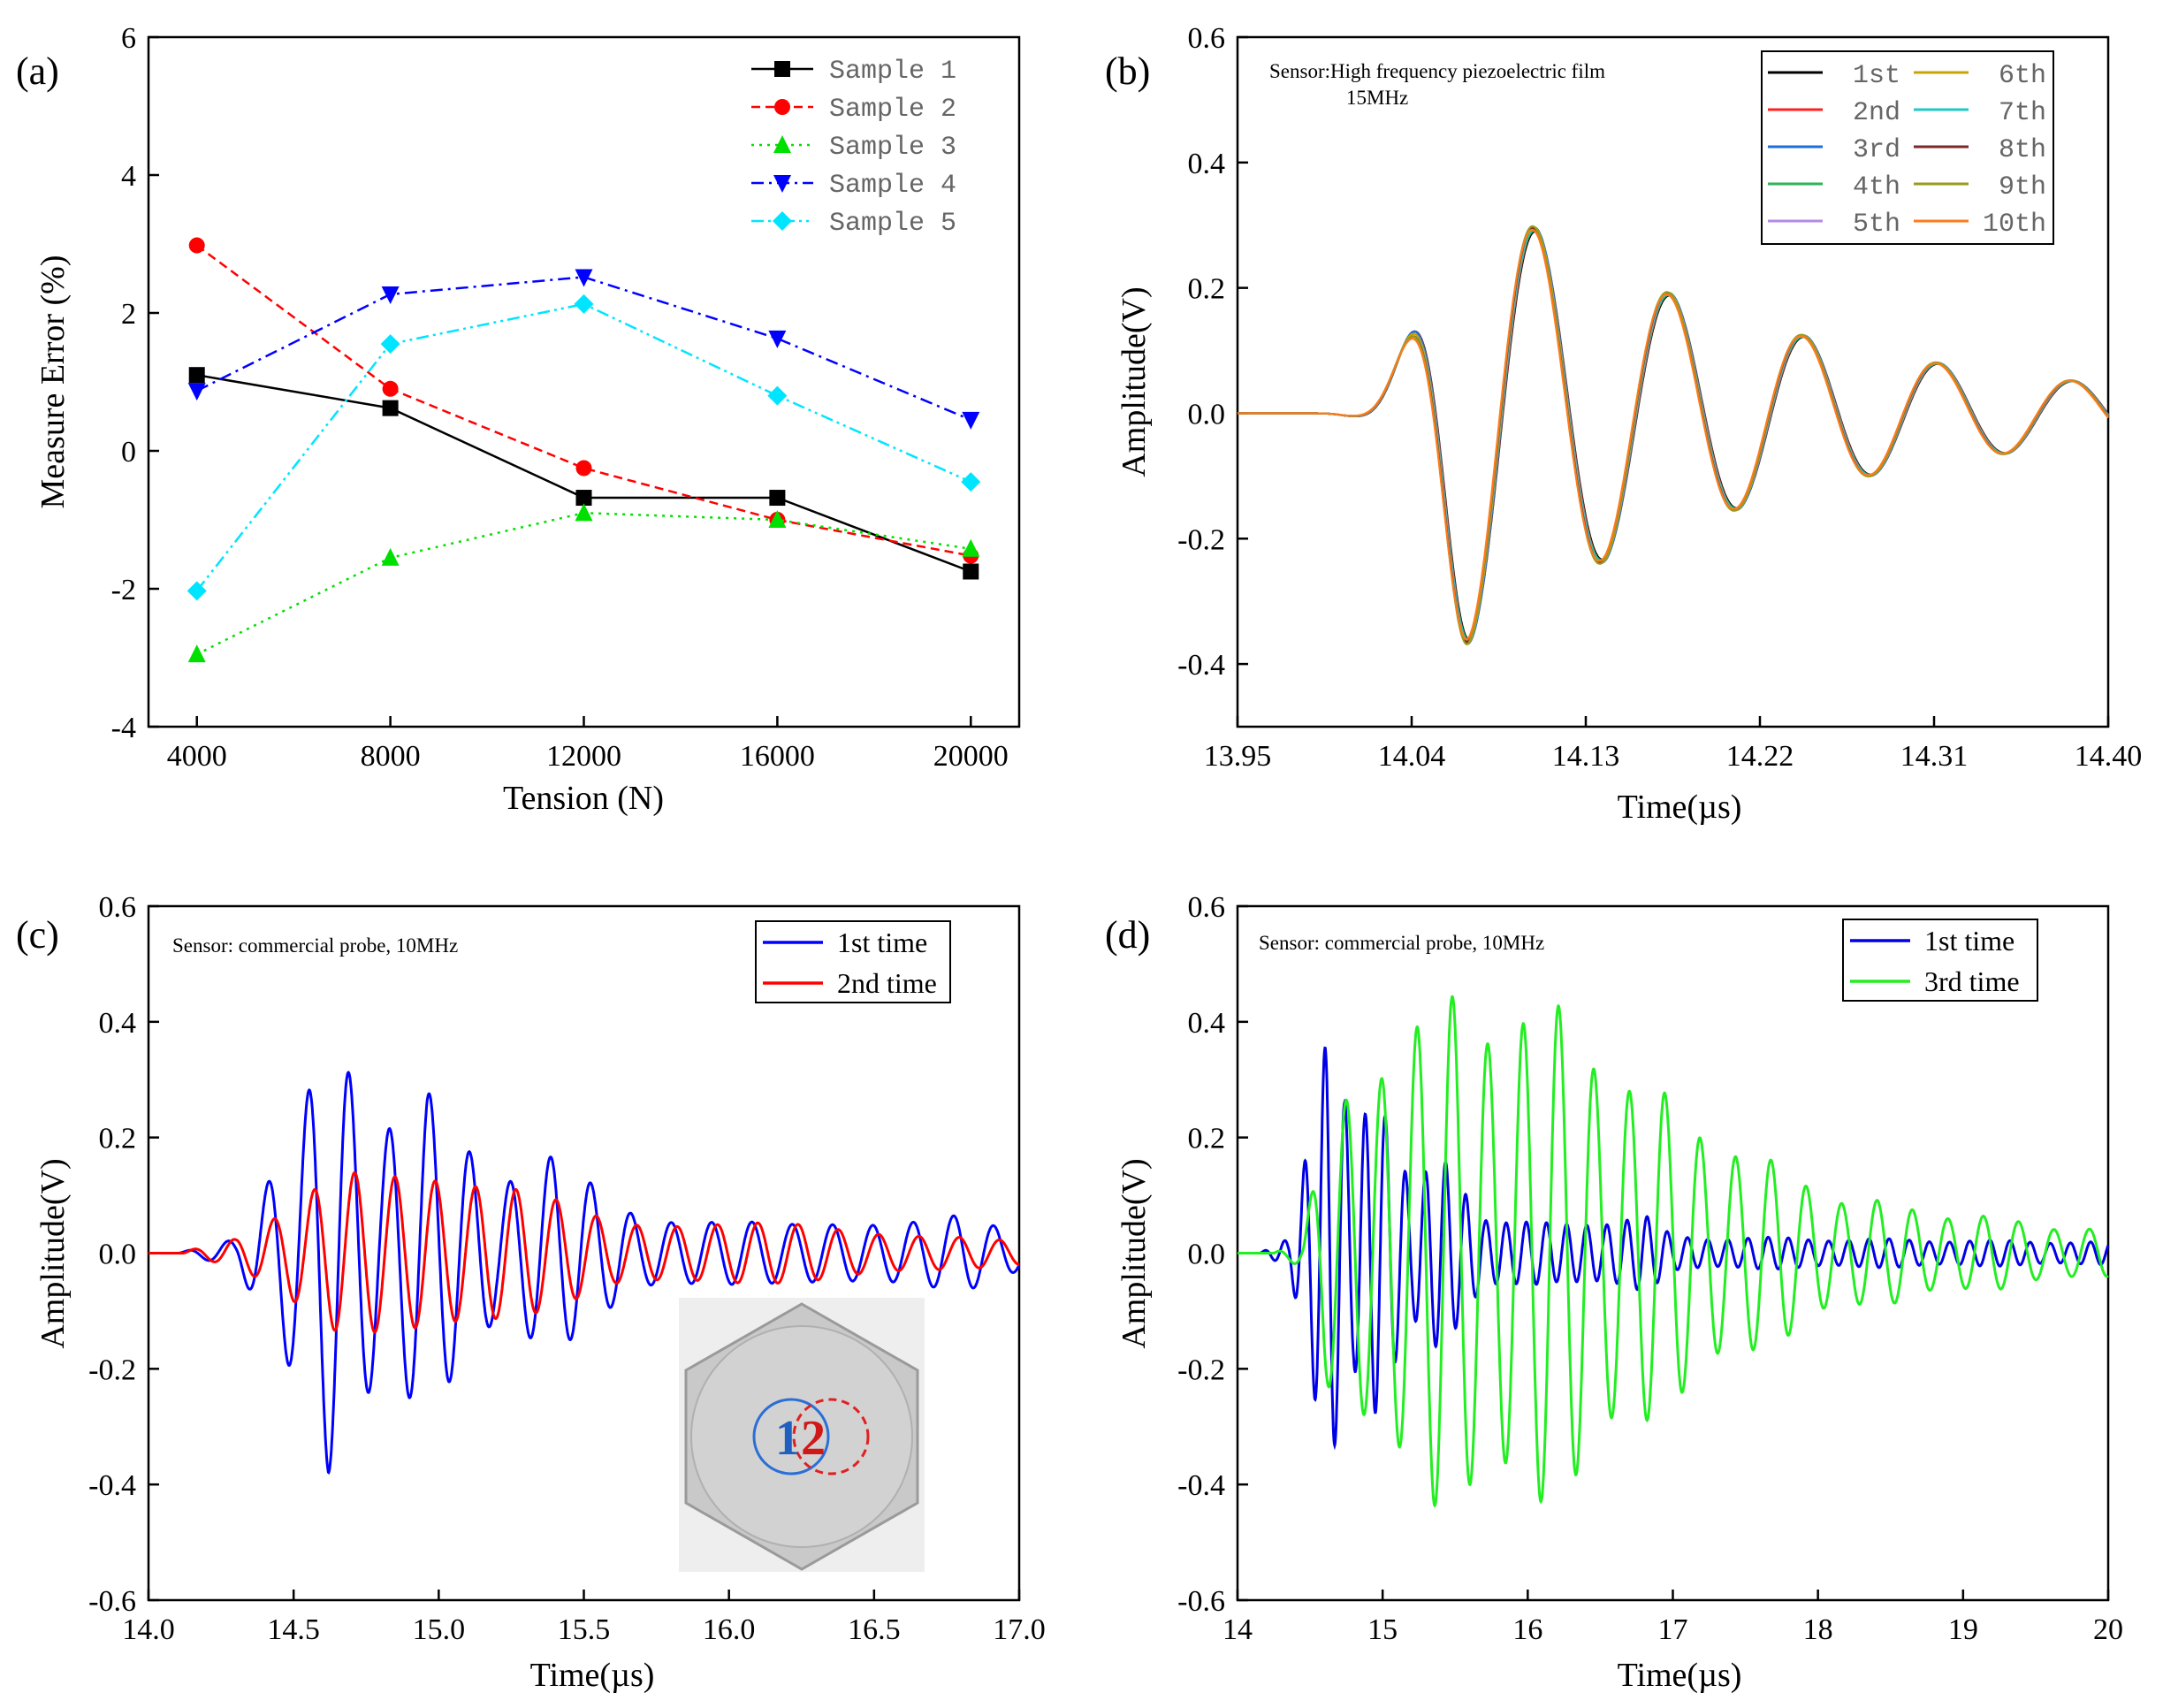  Describe the element at coordinates (1876, 150) in the screenshot. I see `panel-b-legend-label: 3rd` at that location.